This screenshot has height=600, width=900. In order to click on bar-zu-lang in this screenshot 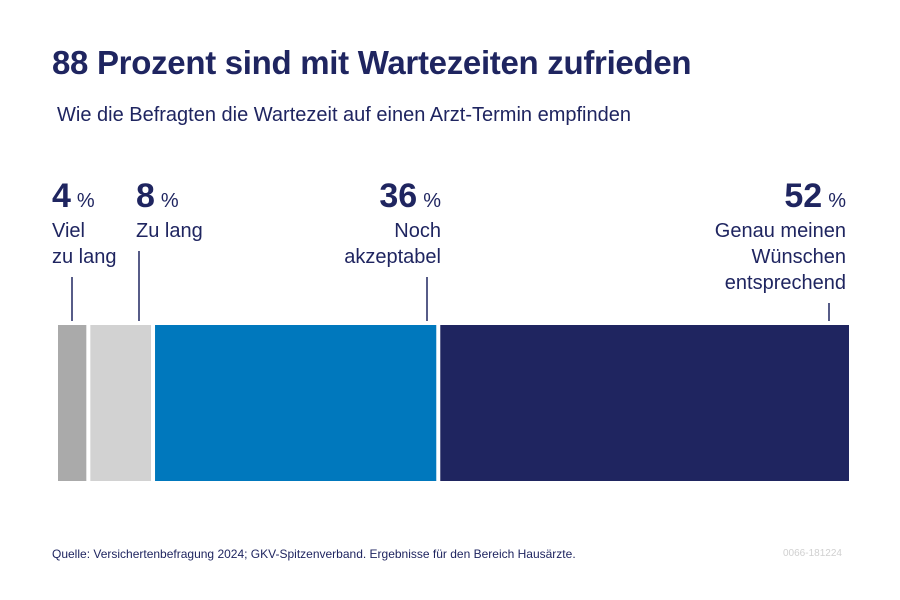, I will do `click(121, 403)`.